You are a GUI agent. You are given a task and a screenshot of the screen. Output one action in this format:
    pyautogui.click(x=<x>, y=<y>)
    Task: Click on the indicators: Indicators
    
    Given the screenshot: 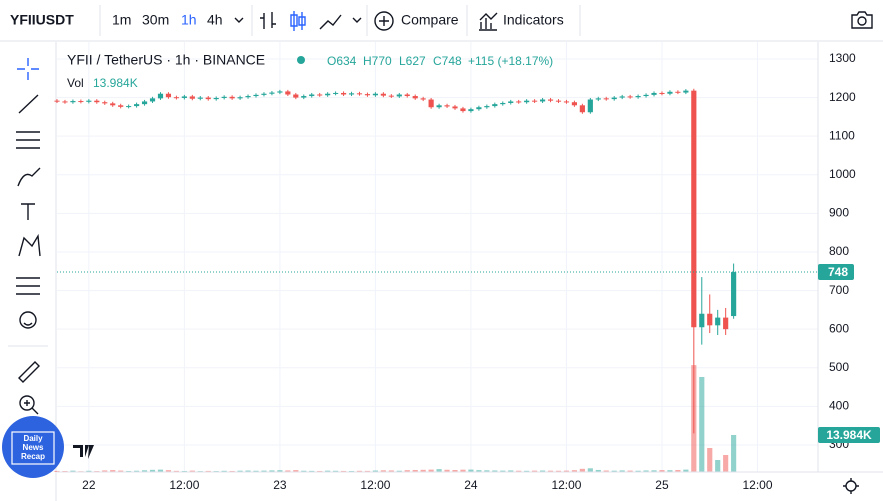 What is the action you would take?
    pyautogui.click(x=533, y=20)
    